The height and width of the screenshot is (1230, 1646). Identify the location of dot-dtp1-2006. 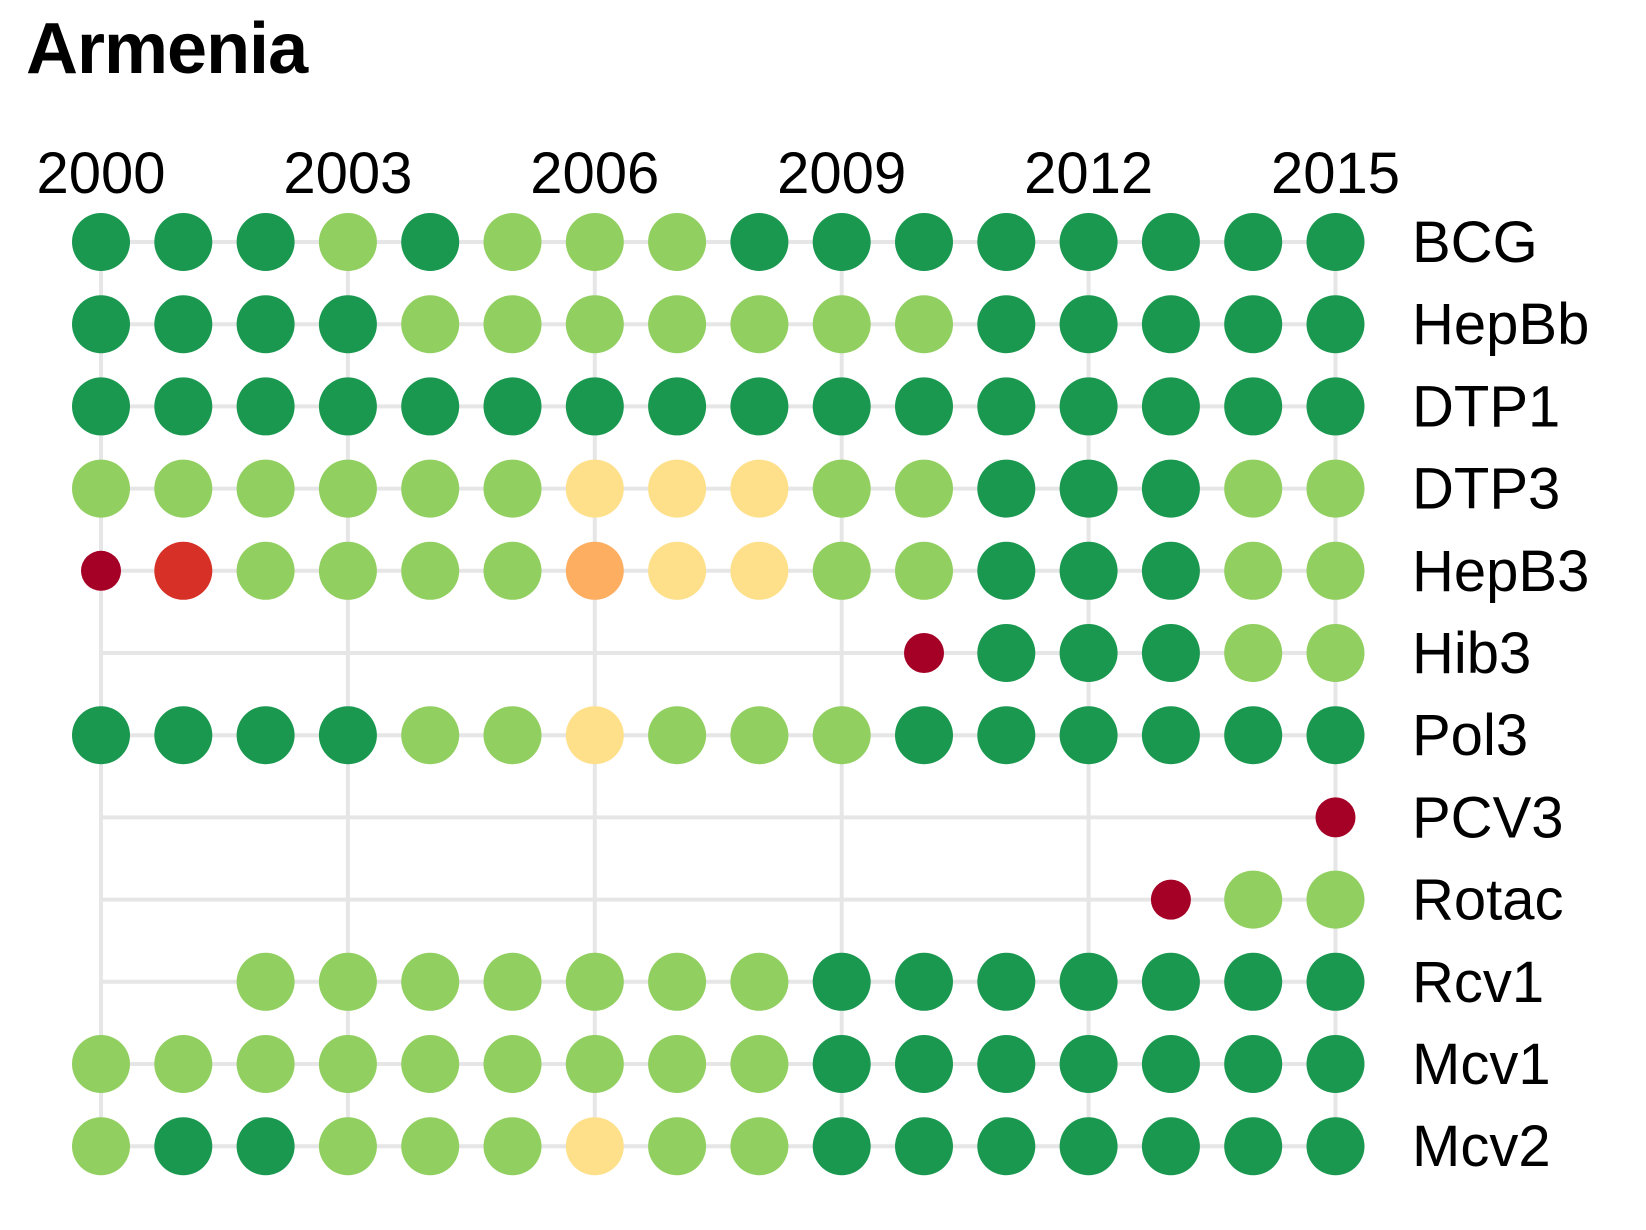
(594, 406).